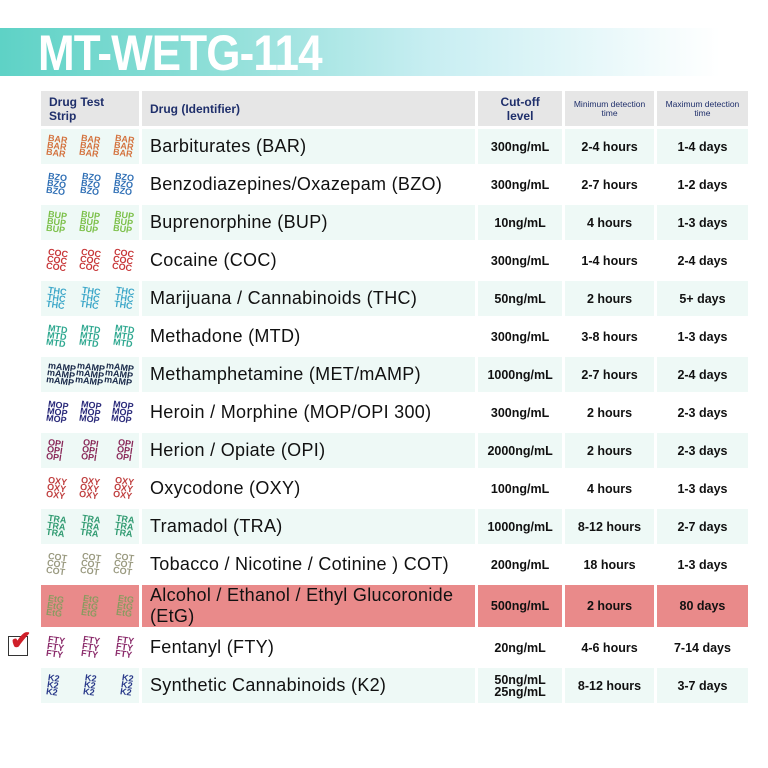 The width and height of the screenshot is (768, 768). What do you see at coordinates (89, 612) in the screenshot?
I see `strip-code: EtG` at bounding box center [89, 612].